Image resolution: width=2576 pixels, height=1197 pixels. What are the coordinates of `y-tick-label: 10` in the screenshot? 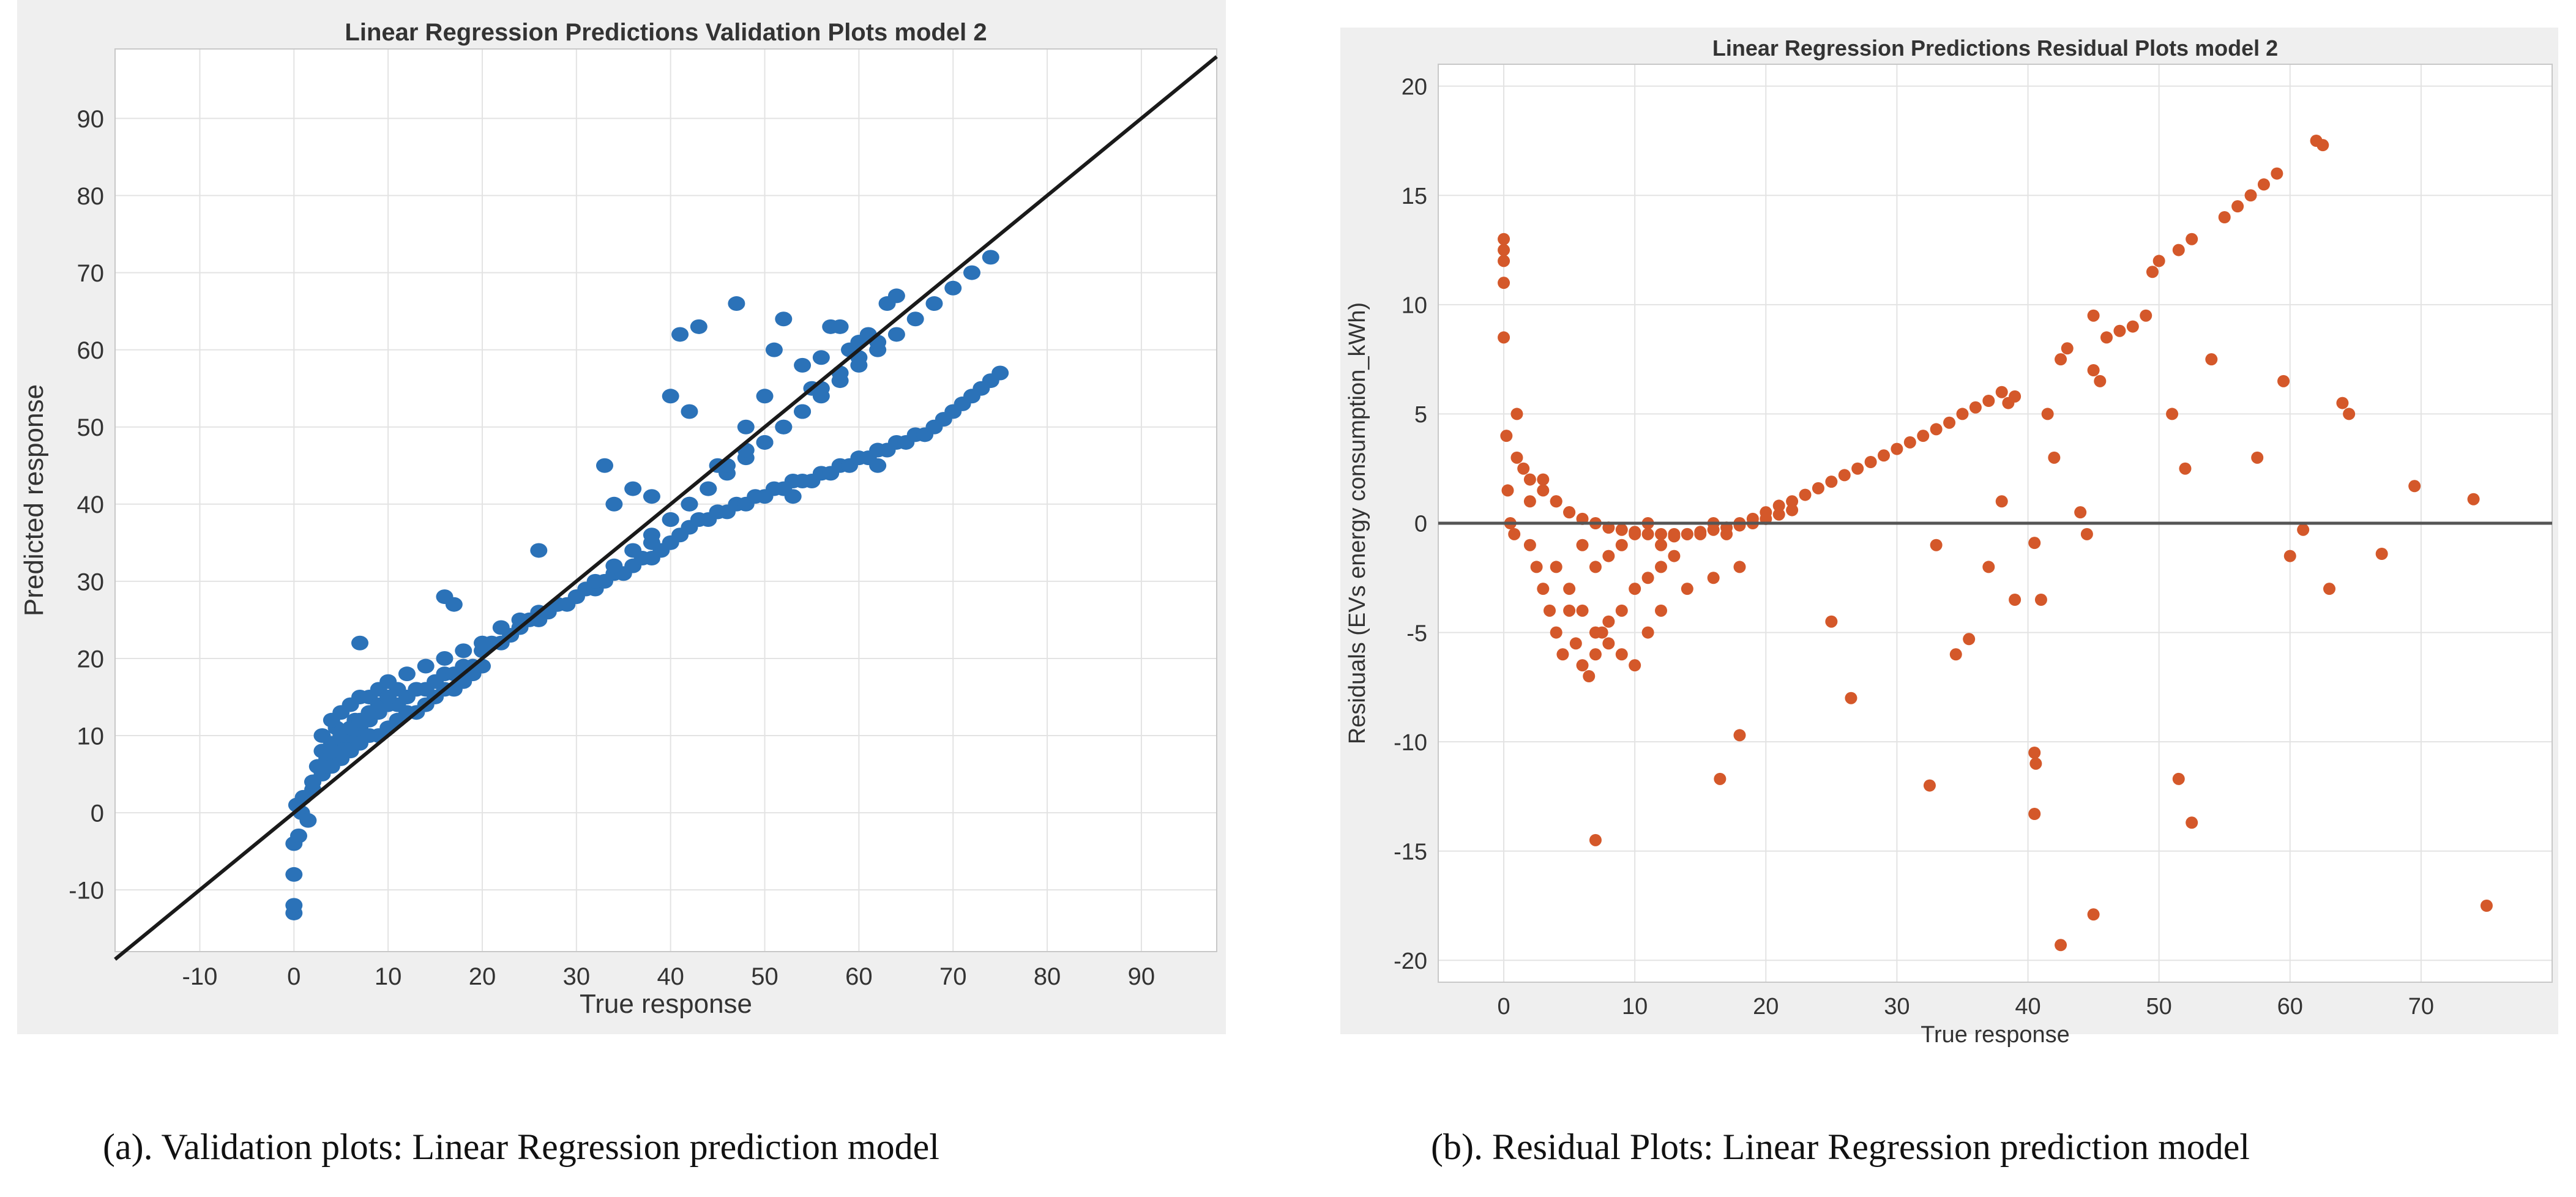 It's located at (1414, 306).